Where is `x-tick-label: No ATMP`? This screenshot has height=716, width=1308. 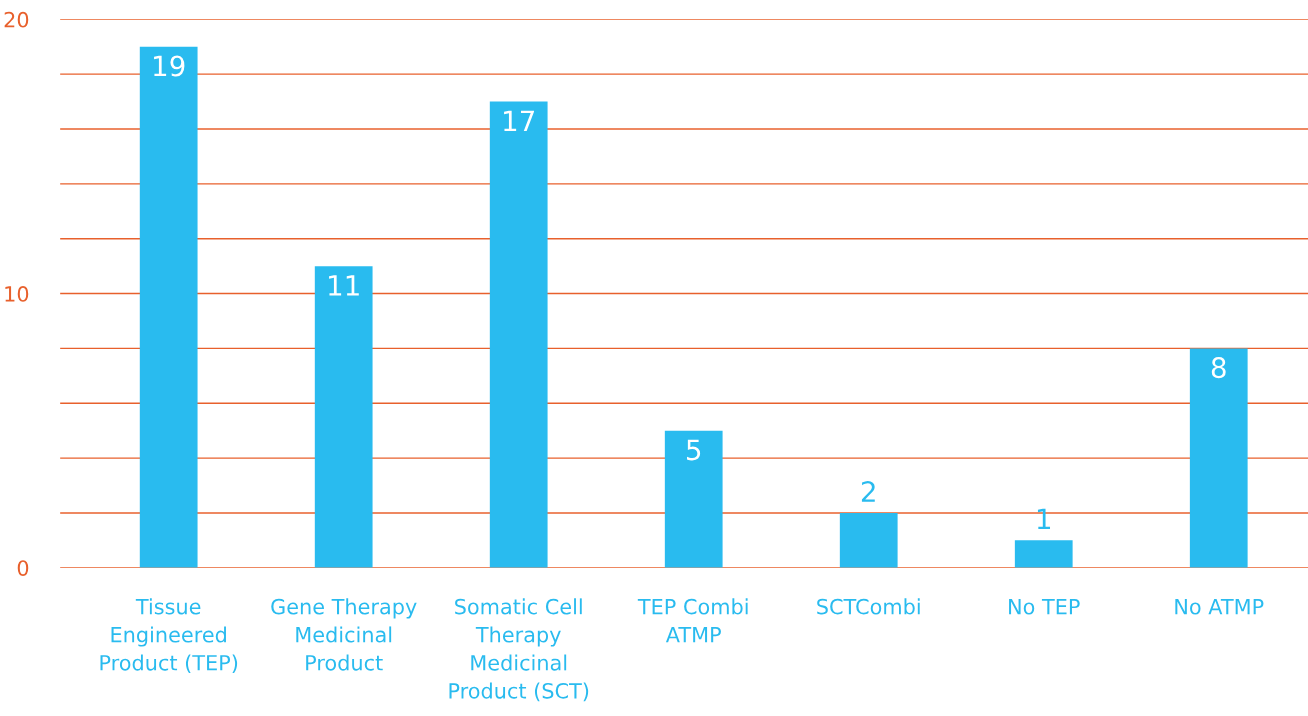
x-tick-label: No ATMP is located at coordinates (1219, 606).